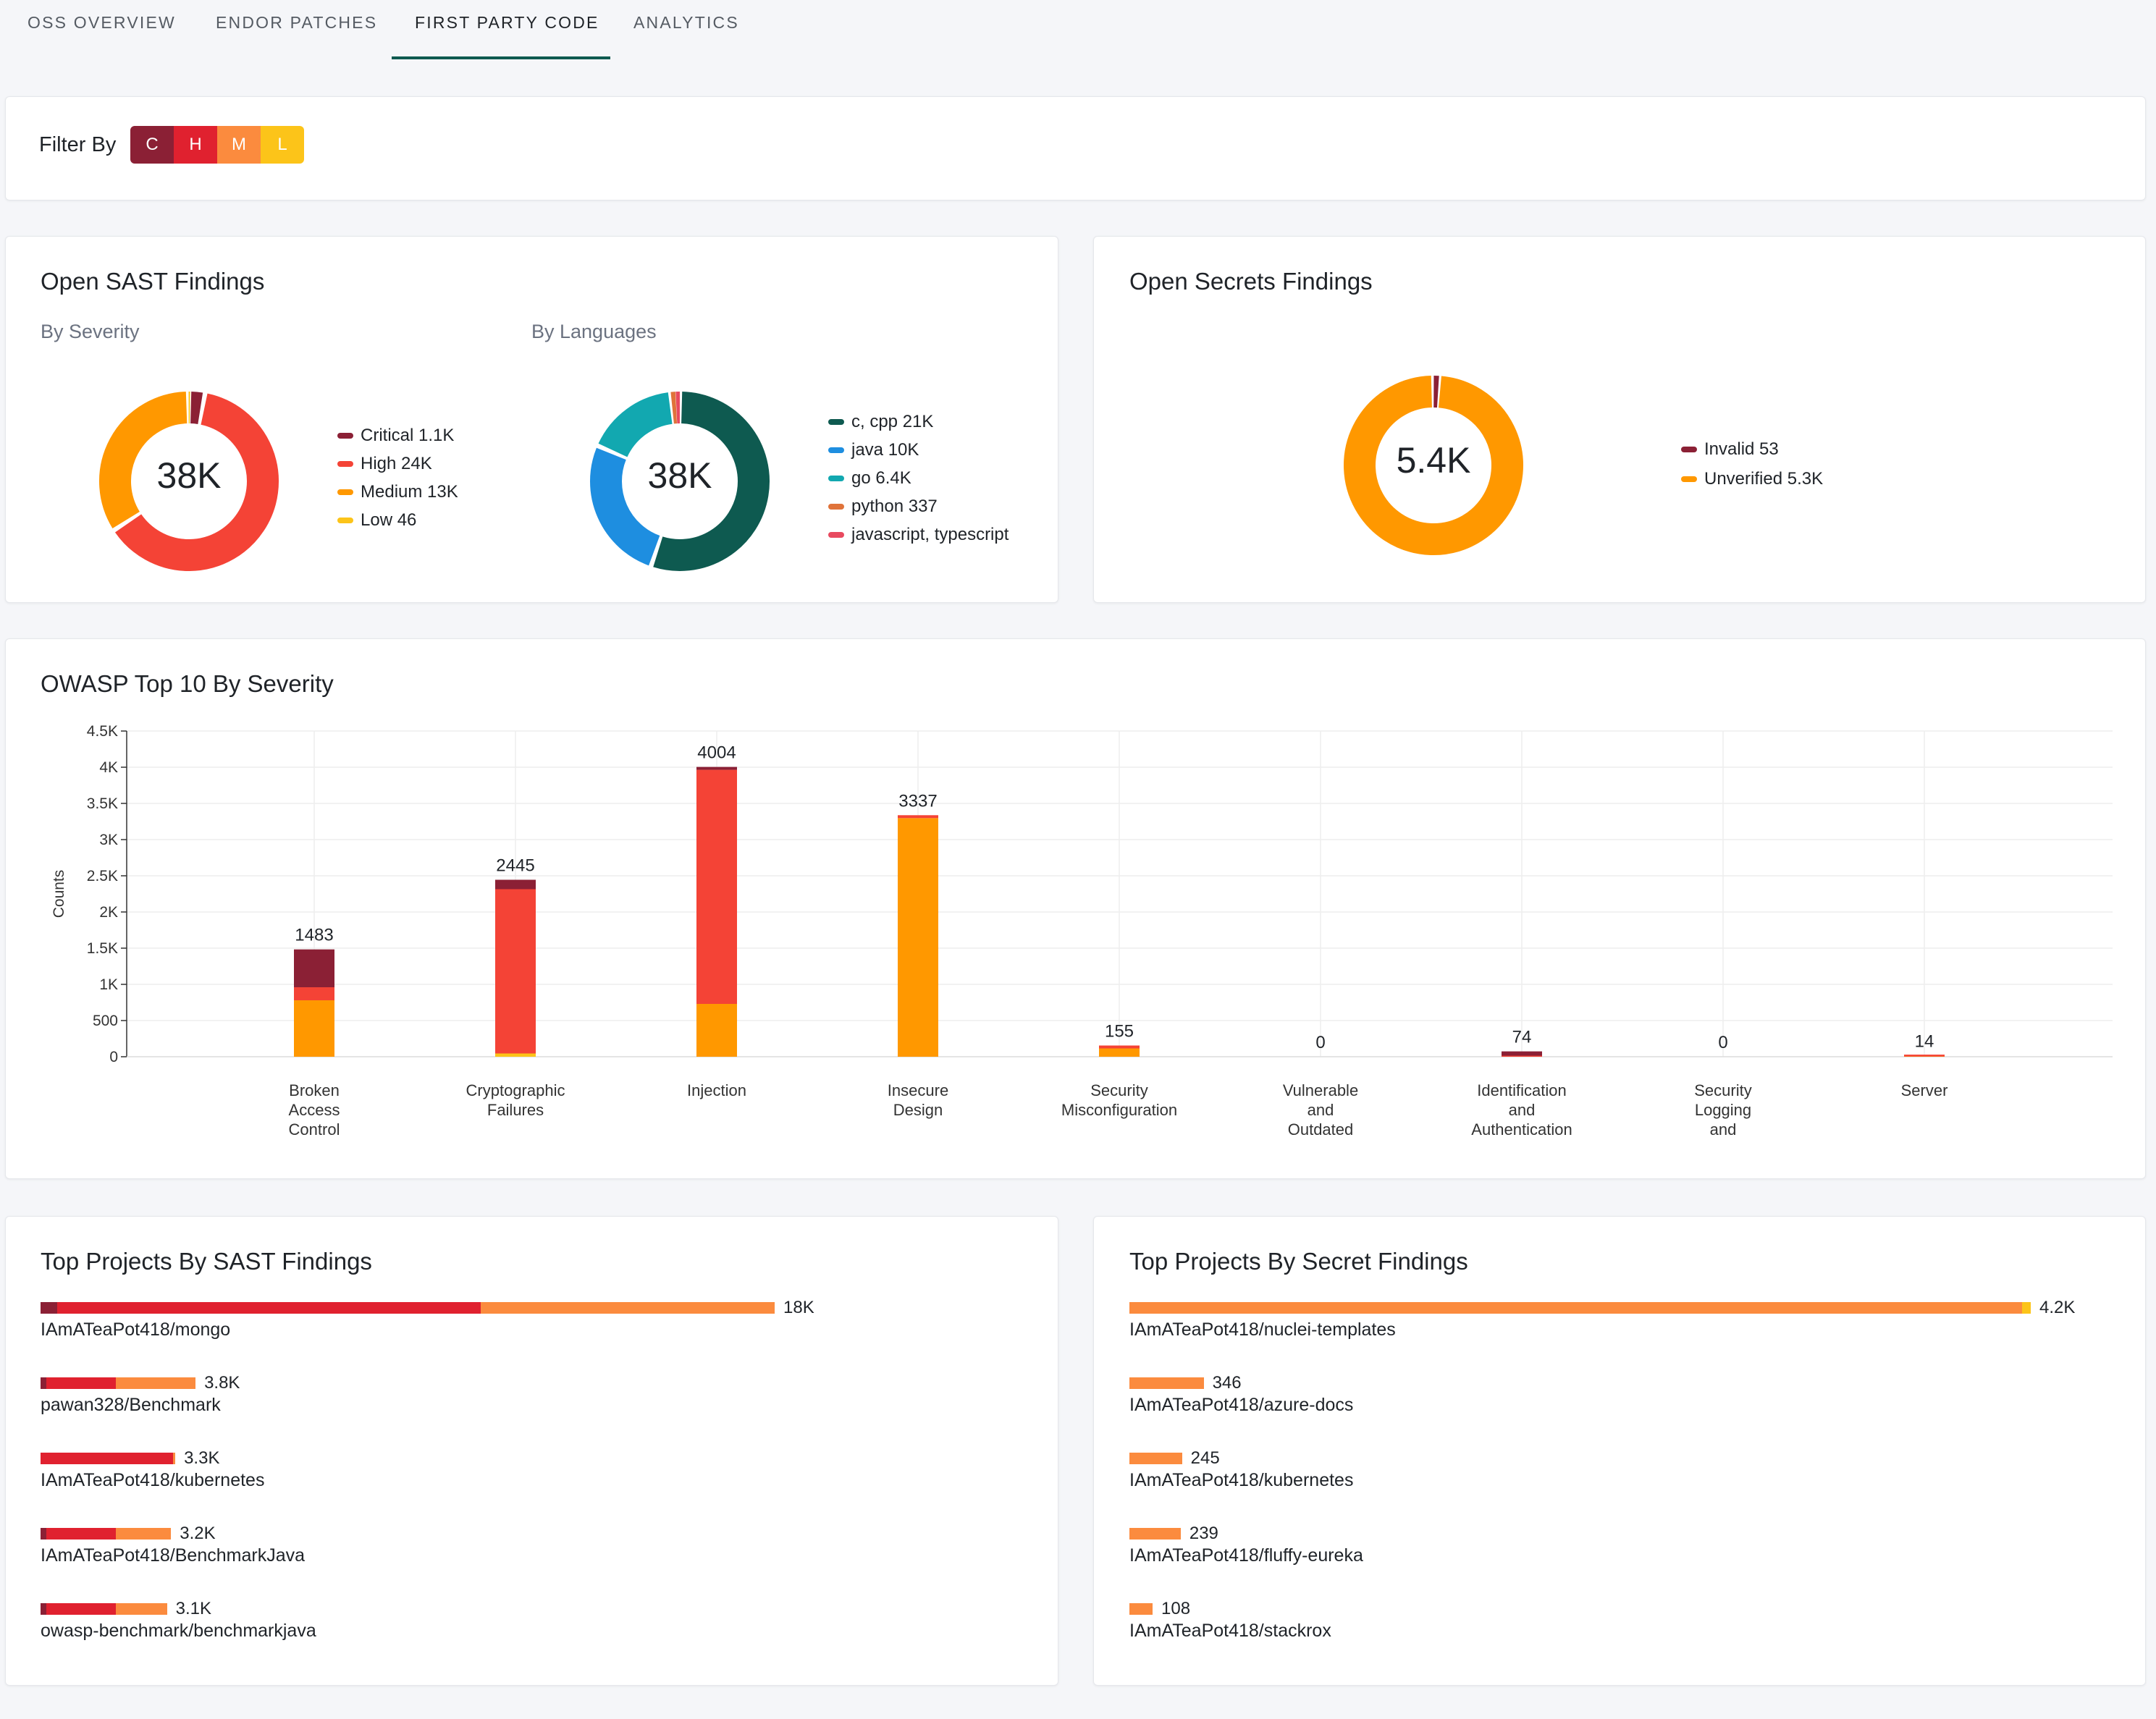  Describe the element at coordinates (314, 1110) in the screenshot. I see `x-category-label: Access` at that location.